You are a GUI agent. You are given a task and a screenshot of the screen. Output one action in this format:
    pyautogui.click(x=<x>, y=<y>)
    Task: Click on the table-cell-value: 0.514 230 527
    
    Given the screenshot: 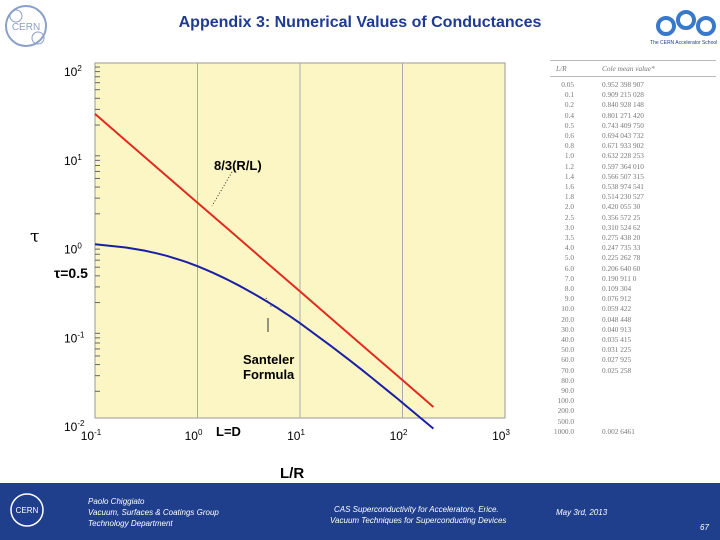 What is the action you would take?
    pyautogui.click(x=623, y=197)
    